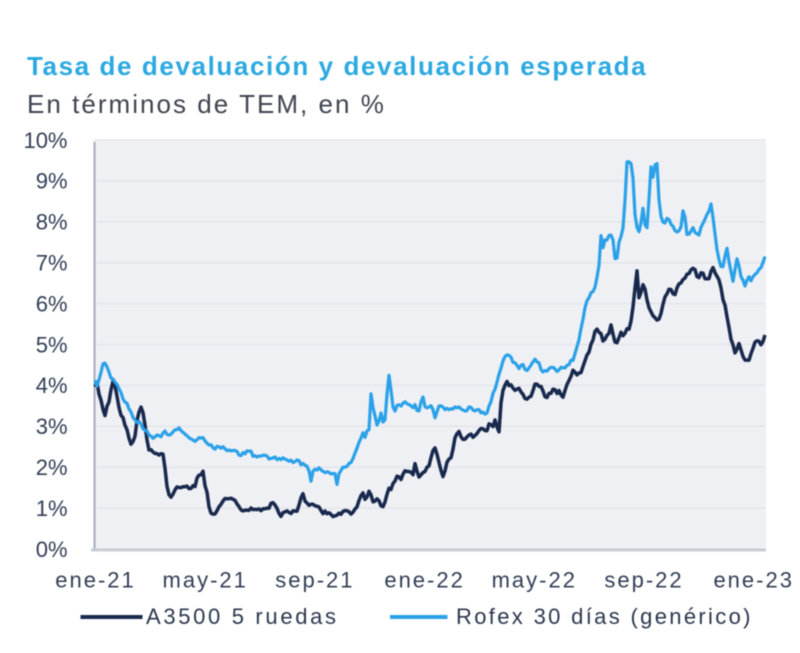 Image resolution: width=800 pixels, height=653 pixels. What do you see at coordinates (52, 385) in the screenshot?
I see `svg-text: 4%` at bounding box center [52, 385].